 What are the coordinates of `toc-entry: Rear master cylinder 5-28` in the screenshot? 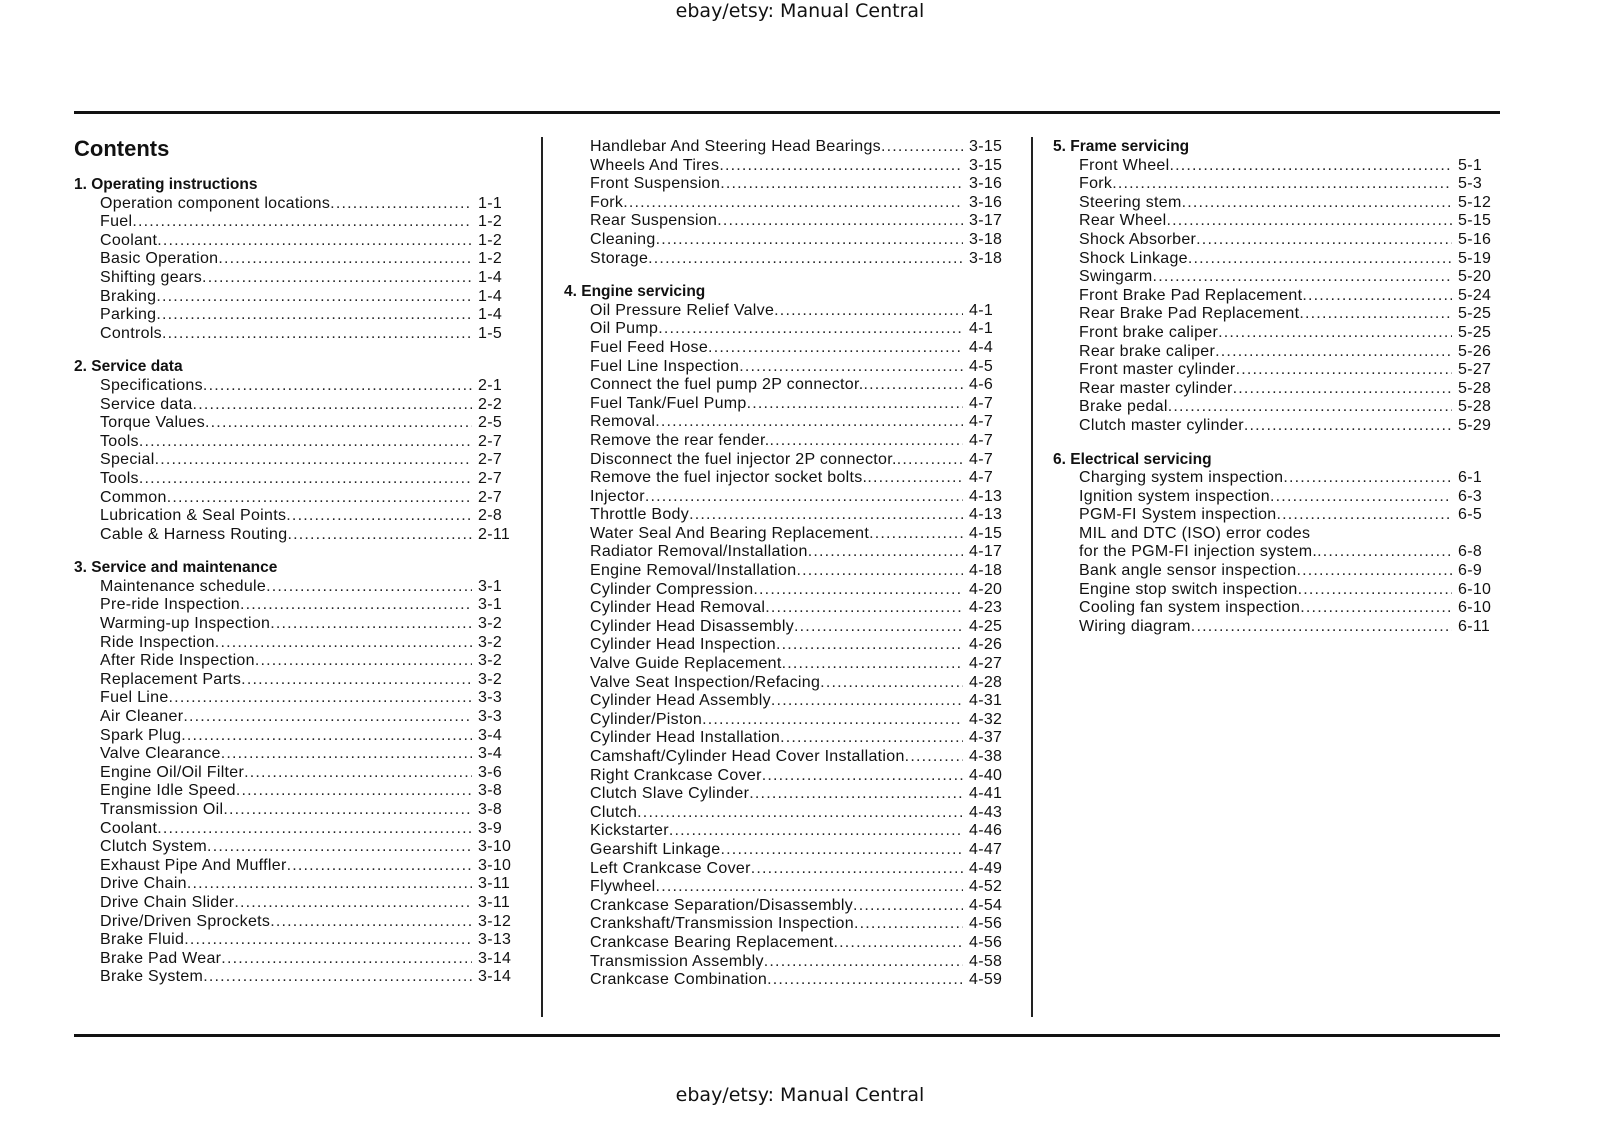 It's located at (1273, 389).